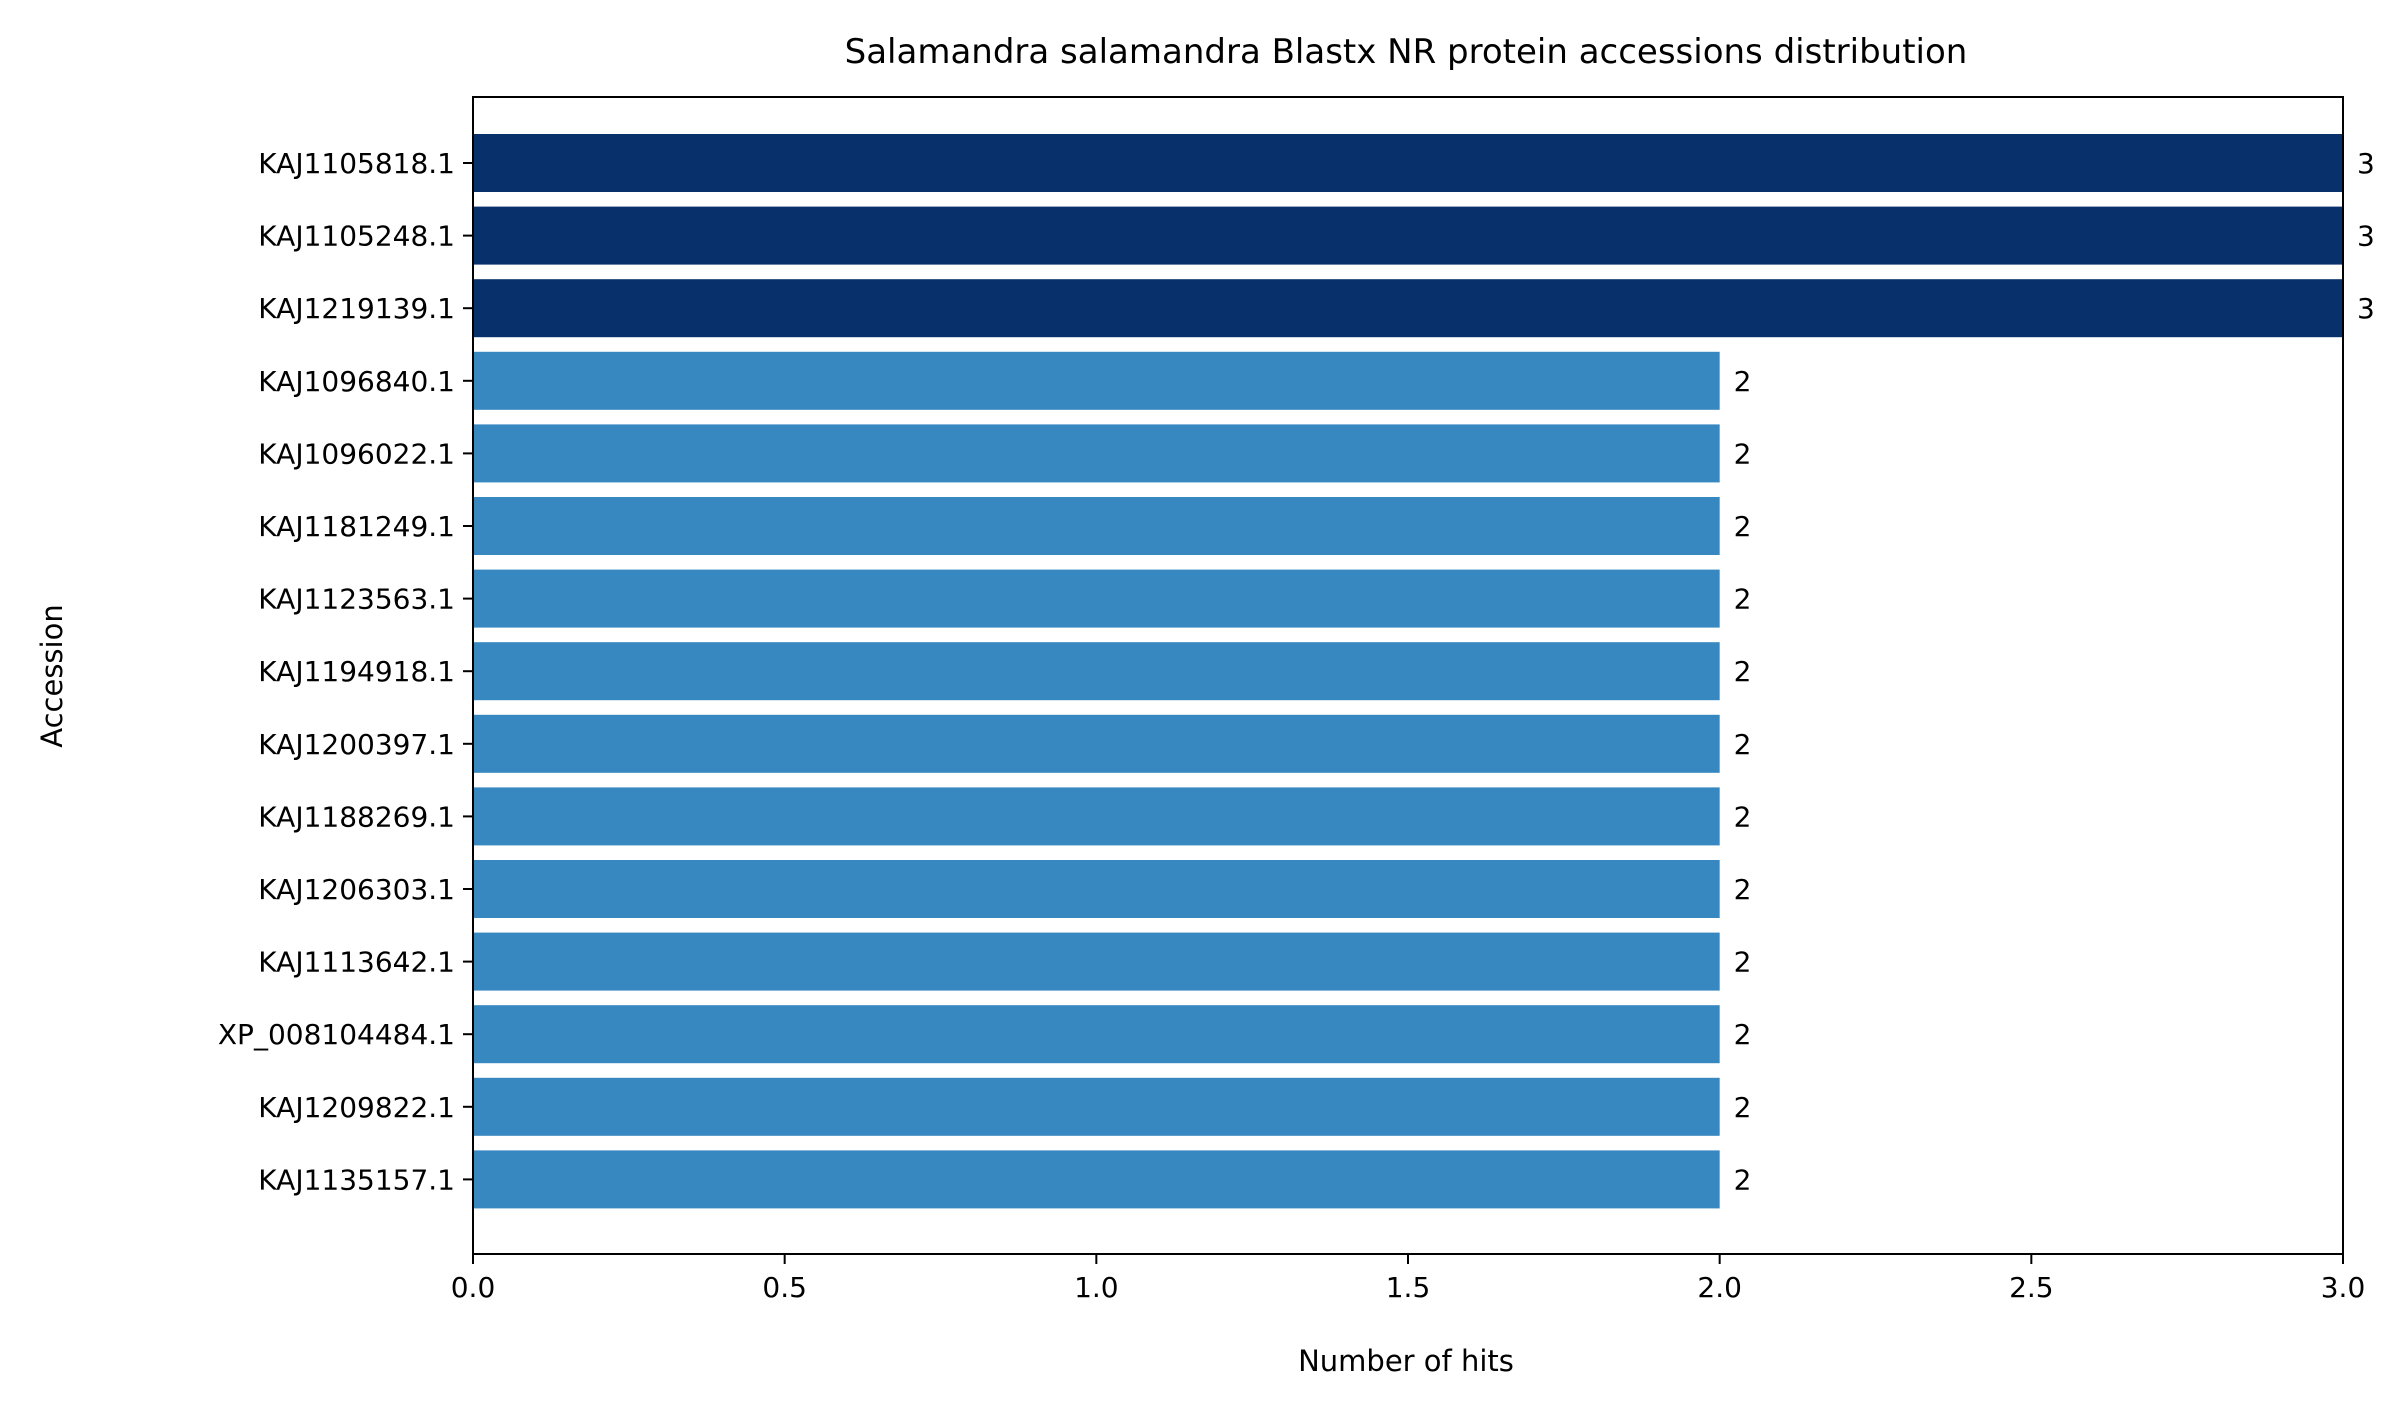  What do you see at coordinates (1096, 1179) in the screenshot?
I see `bar-KAJ1135157.1` at bounding box center [1096, 1179].